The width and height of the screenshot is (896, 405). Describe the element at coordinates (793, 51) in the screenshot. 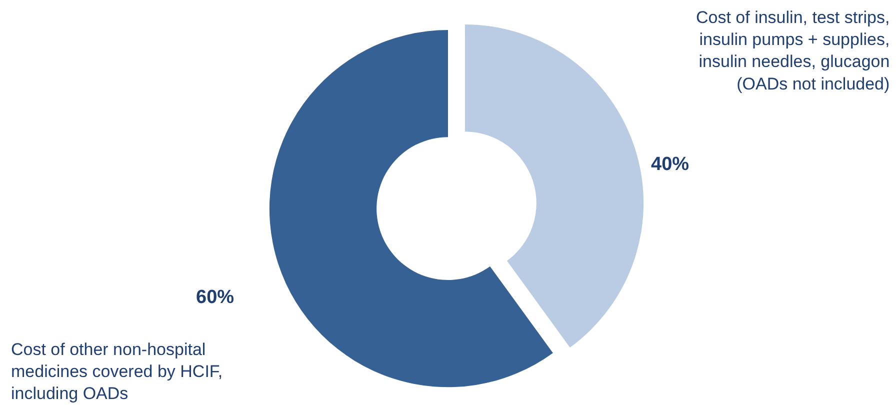

I see `slice-label: Cost of insulin, test strips, insulin pumps + supplies, insulin needles, glucagon (OADs not included)` at that location.